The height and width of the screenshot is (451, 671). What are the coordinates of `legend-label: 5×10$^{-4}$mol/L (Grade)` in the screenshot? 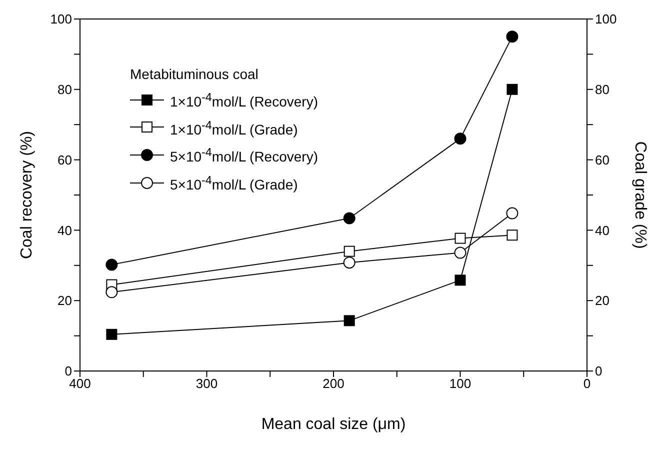 It's located at (234, 183).